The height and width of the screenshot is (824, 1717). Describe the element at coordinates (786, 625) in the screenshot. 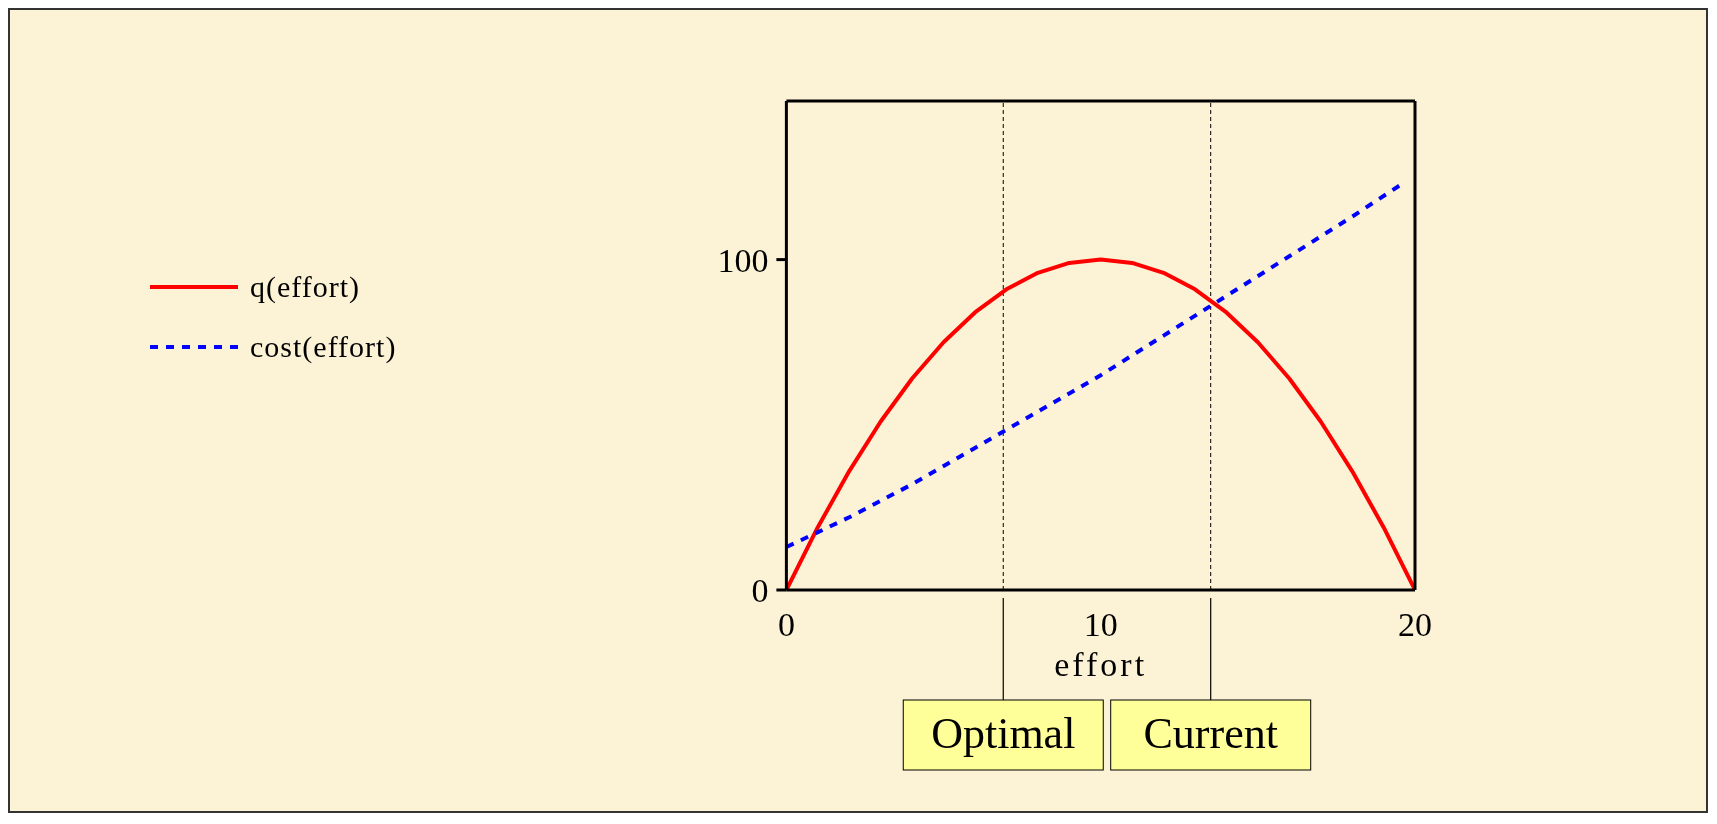

I see `x-tick-label: 0` at that location.